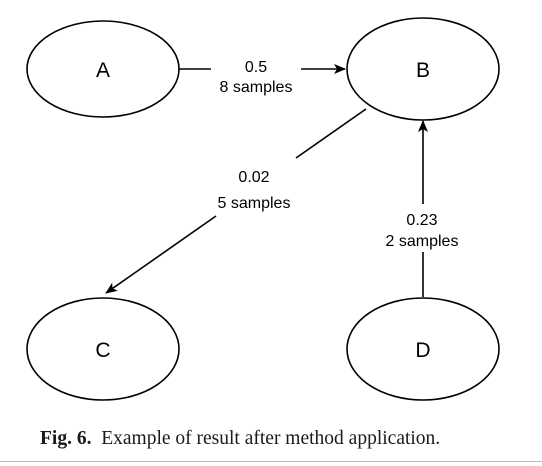  Describe the element at coordinates (422, 208) in the screenshot. I see `edge-d-b: 0.23 2 samples` at that location.